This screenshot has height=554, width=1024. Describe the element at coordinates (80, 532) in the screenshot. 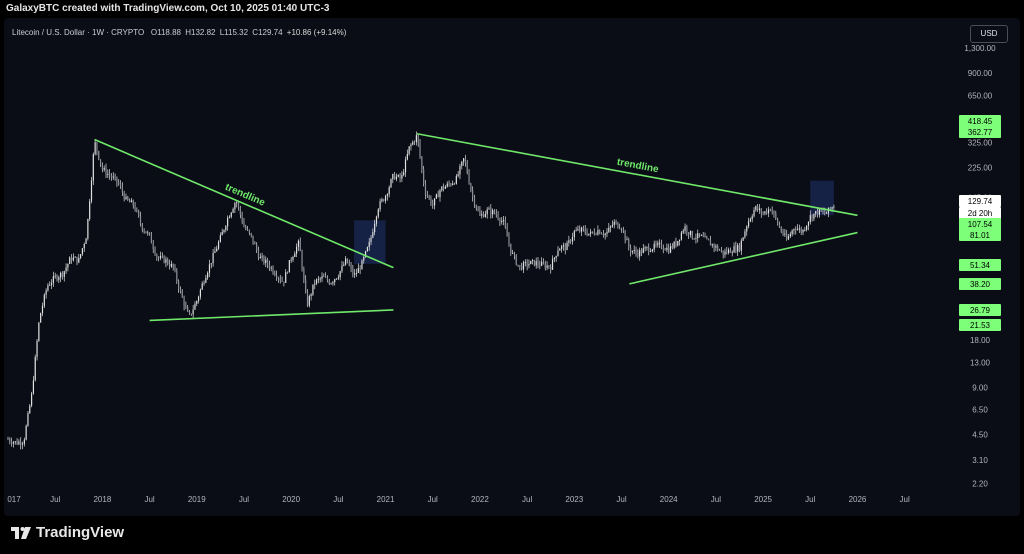

I see `brand-name: TradingView` at that location.